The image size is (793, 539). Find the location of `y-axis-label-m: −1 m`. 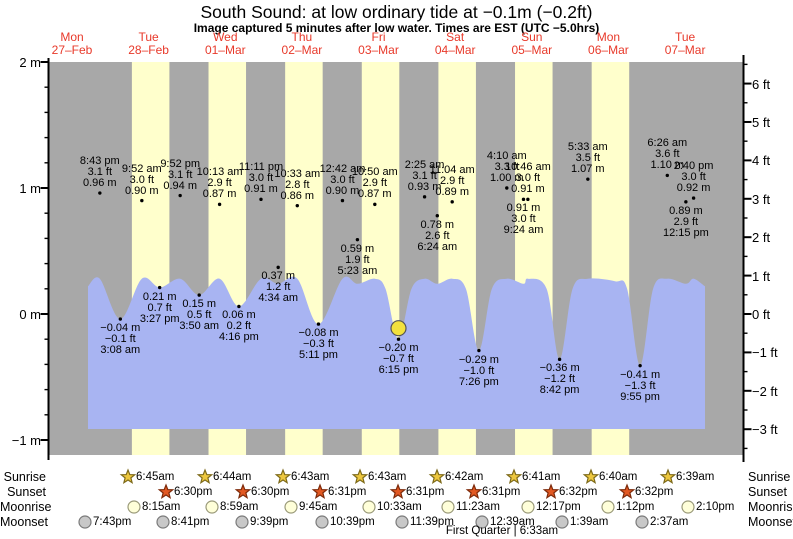

y-axis-label-m: −1 m is located at coordinates (26, 440).